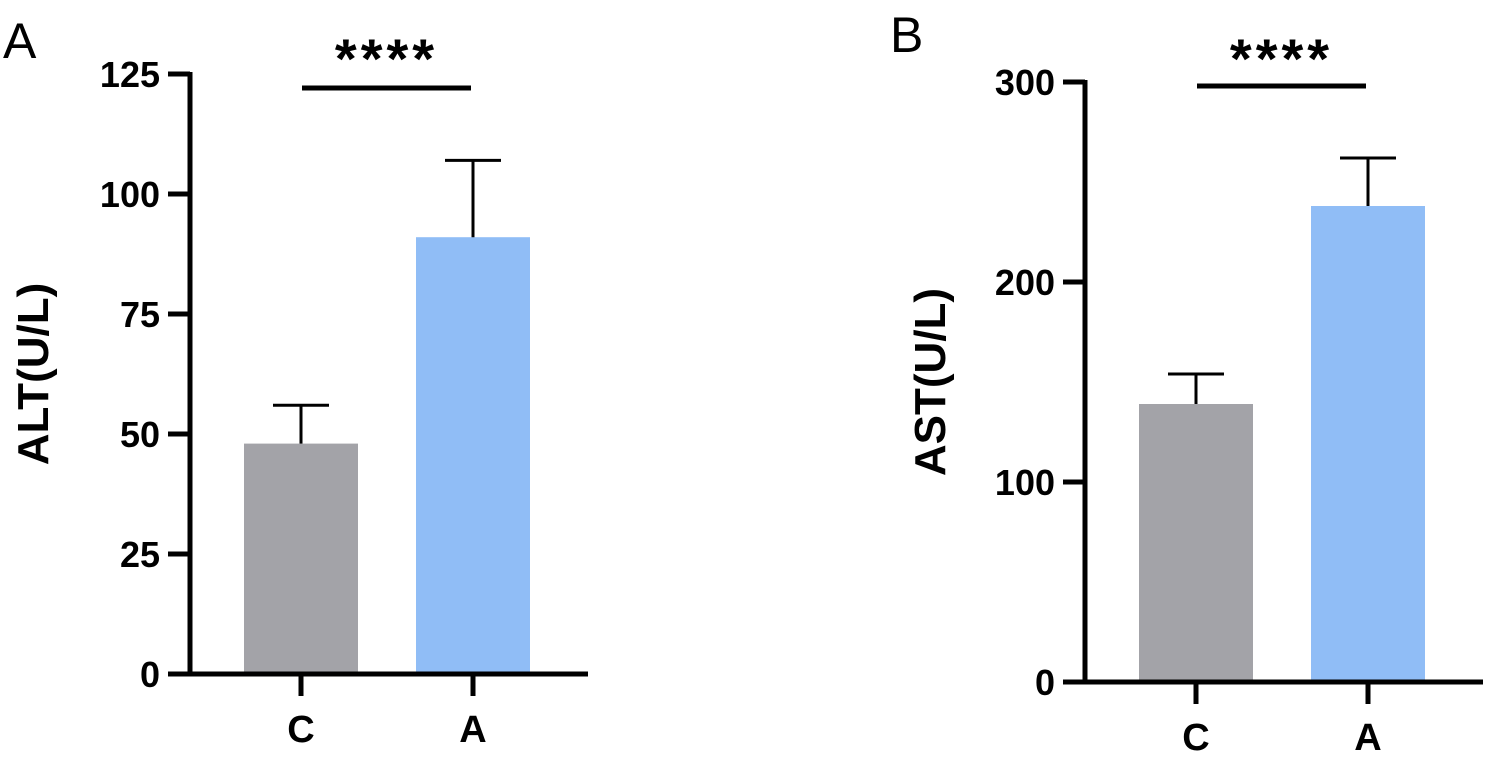 The width and height of the screenshot is (1490, 760). What do you see at coordinates (130, 74) in the screenshot?
I see `y-tick-label: 125` at bounding box center [130, 74].